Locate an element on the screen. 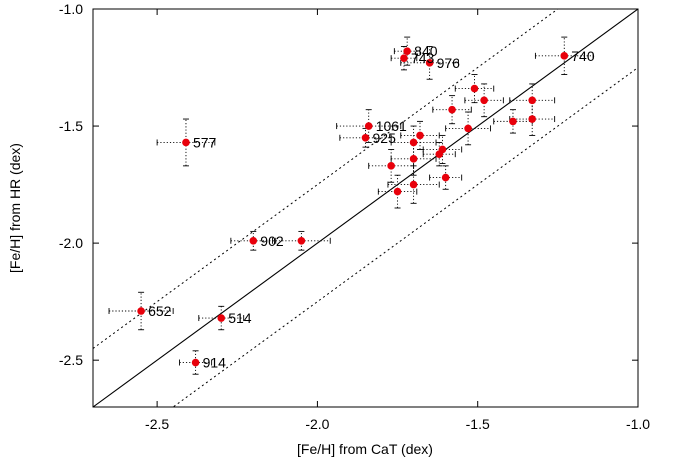 Image resolution: width=682 pixels, height=463 pixels. point-label: 914 is located at coordinates (215, 363).